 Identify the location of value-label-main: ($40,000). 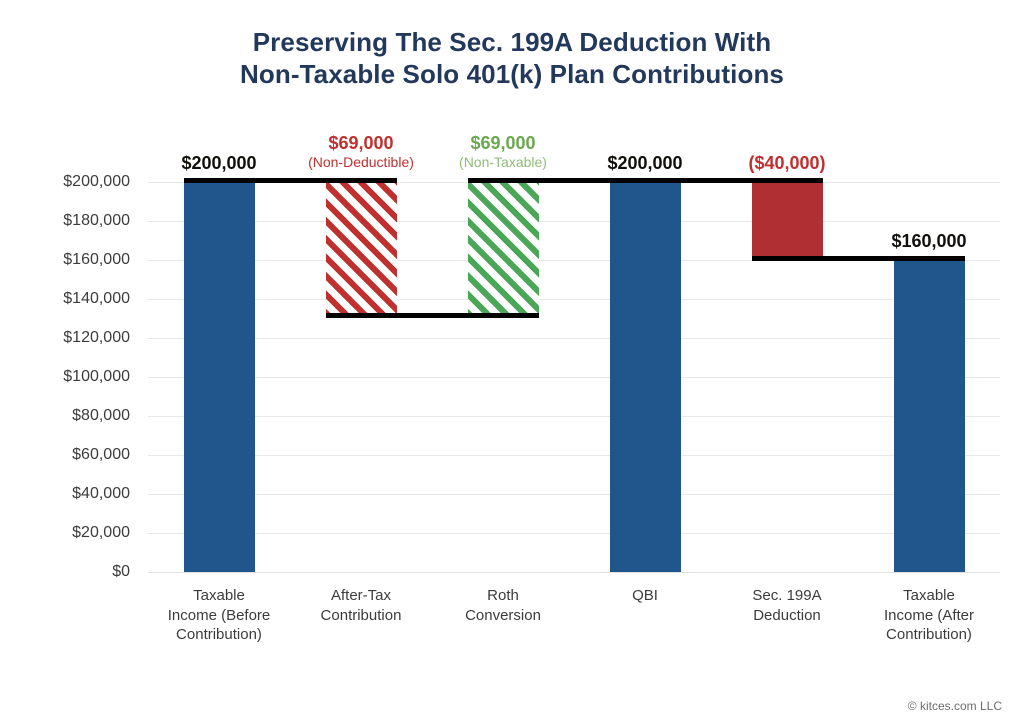
(787, 163).